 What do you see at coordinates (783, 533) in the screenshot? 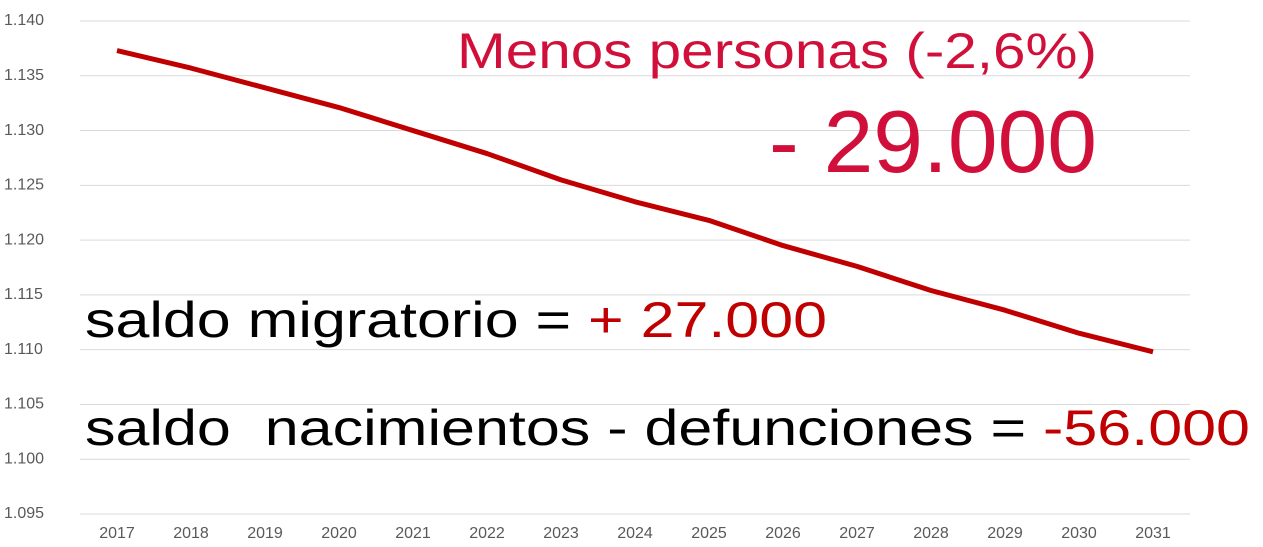
I see `x-tick-label: 2026` at bounding box center [783, 533].